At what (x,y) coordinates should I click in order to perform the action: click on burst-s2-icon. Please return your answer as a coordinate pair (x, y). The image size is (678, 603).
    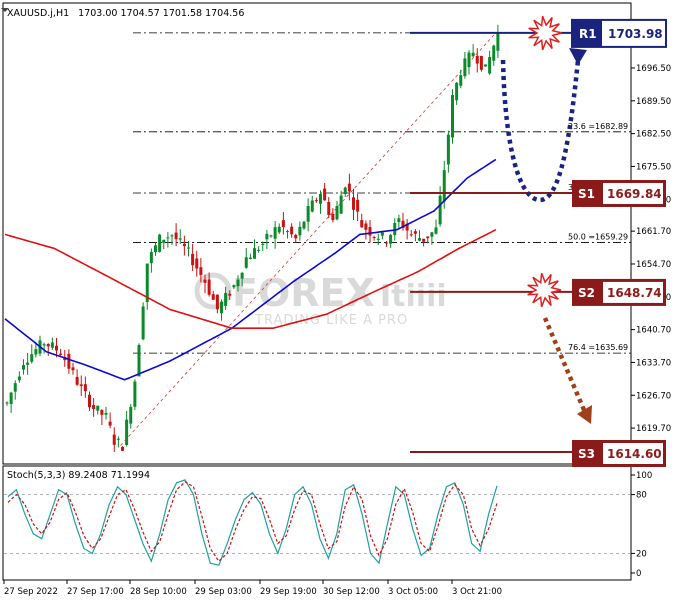
    Looking at the image, I should click on (544, 290).